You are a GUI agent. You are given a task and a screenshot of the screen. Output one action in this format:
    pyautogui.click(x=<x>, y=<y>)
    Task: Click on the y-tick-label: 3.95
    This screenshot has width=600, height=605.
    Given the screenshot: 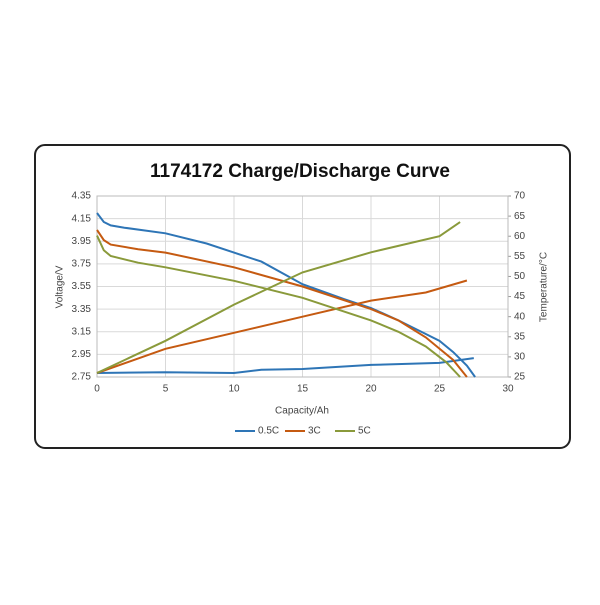 What is the action you would take?
    pyautogui.click(x=82, y=241)
    